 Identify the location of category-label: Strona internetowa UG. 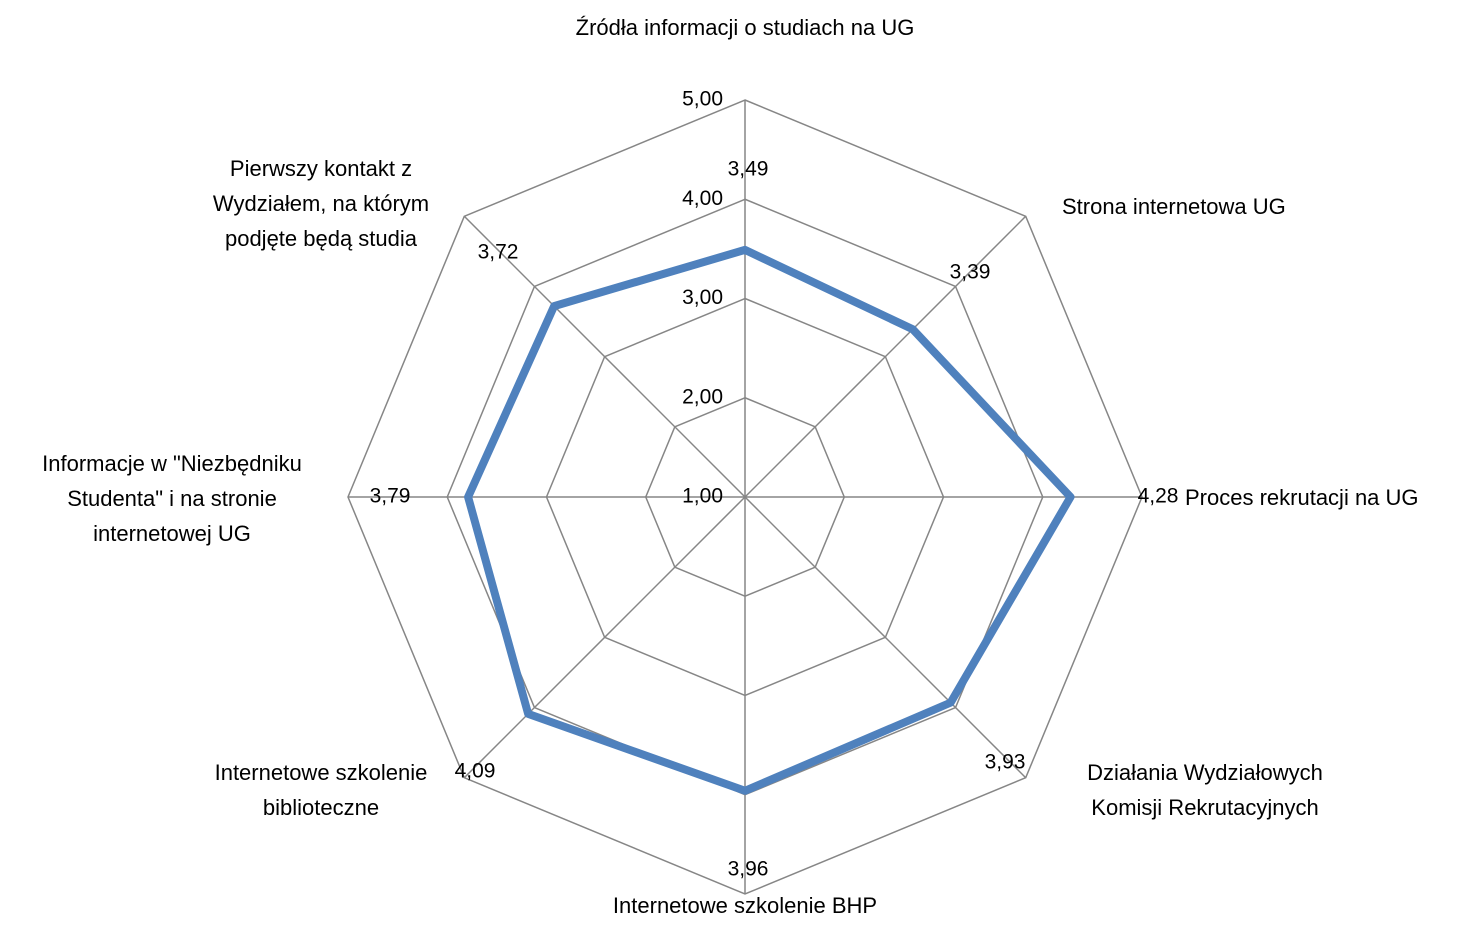
(1174, 206).